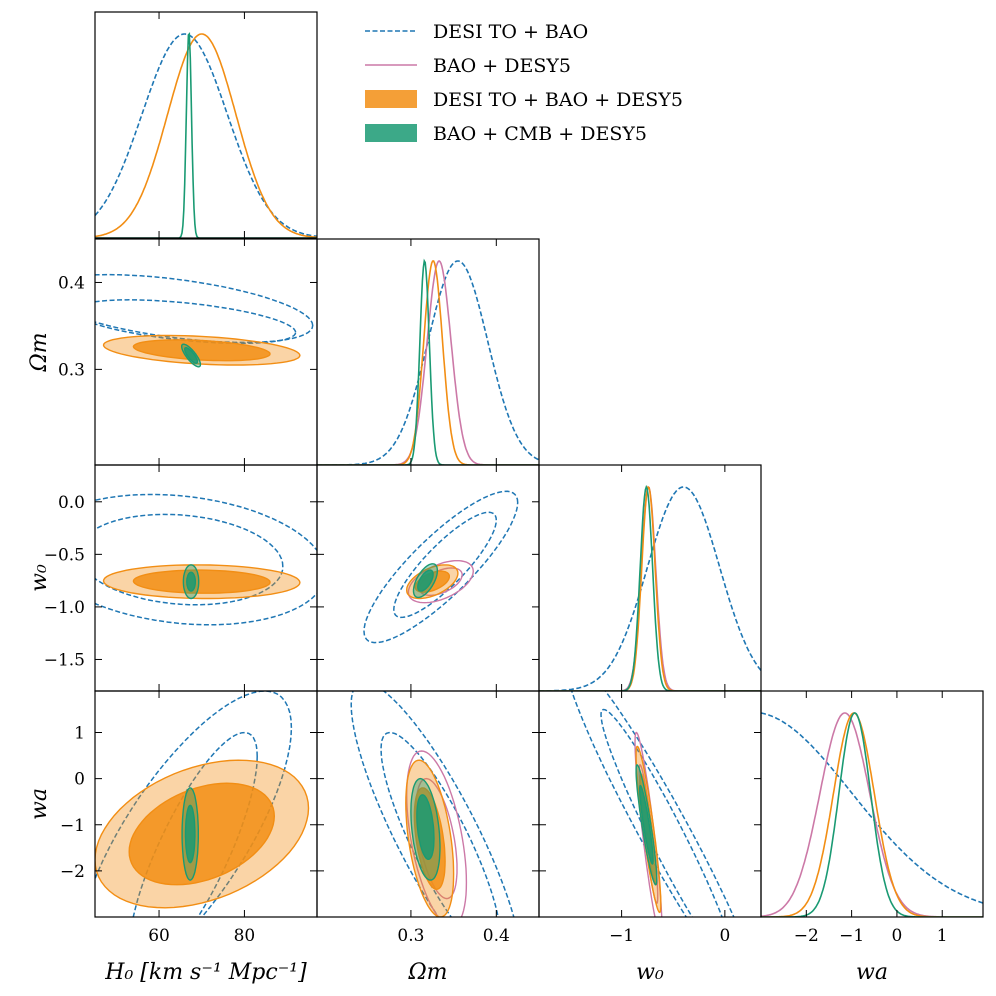 This screenshot has height=996, width=996. I want to click on contour-inner-bao-cmb-desy5-H0-w0, so click(191, 581).